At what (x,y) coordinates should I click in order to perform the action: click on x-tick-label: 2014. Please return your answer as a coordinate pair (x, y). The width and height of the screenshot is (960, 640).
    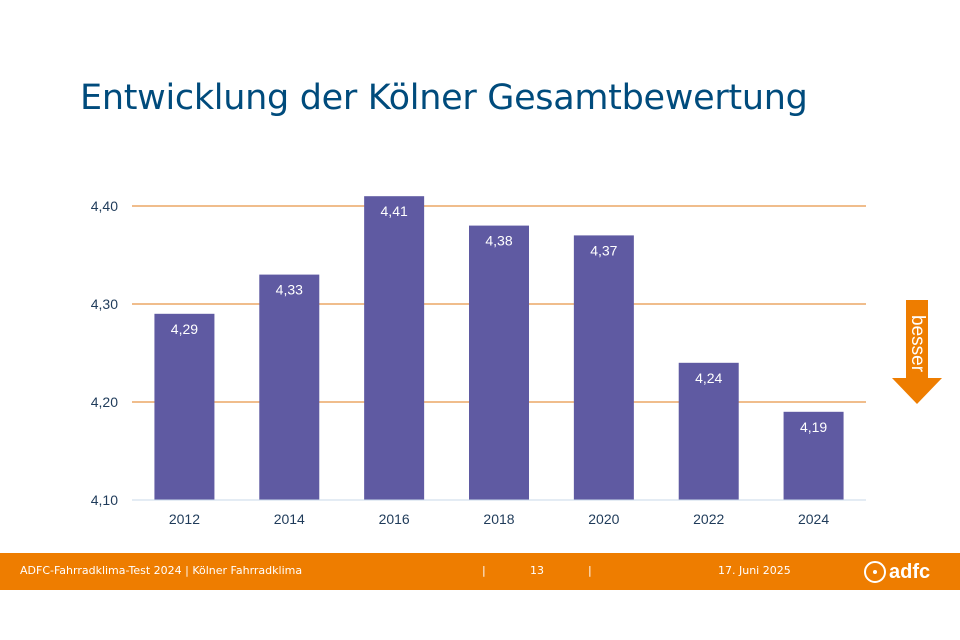
    Looking at the image, I should click on (289, 519).